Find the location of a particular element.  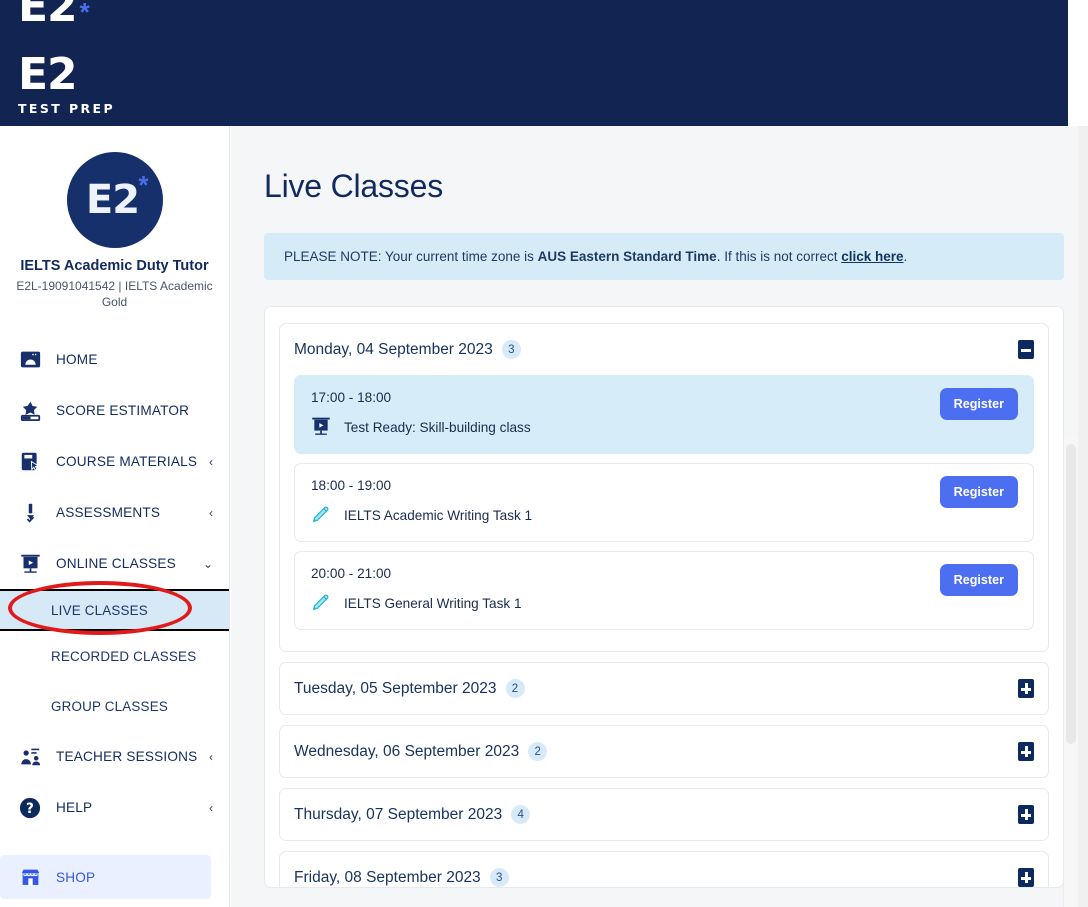

pencil-icon is located at coordinates (322, 515).